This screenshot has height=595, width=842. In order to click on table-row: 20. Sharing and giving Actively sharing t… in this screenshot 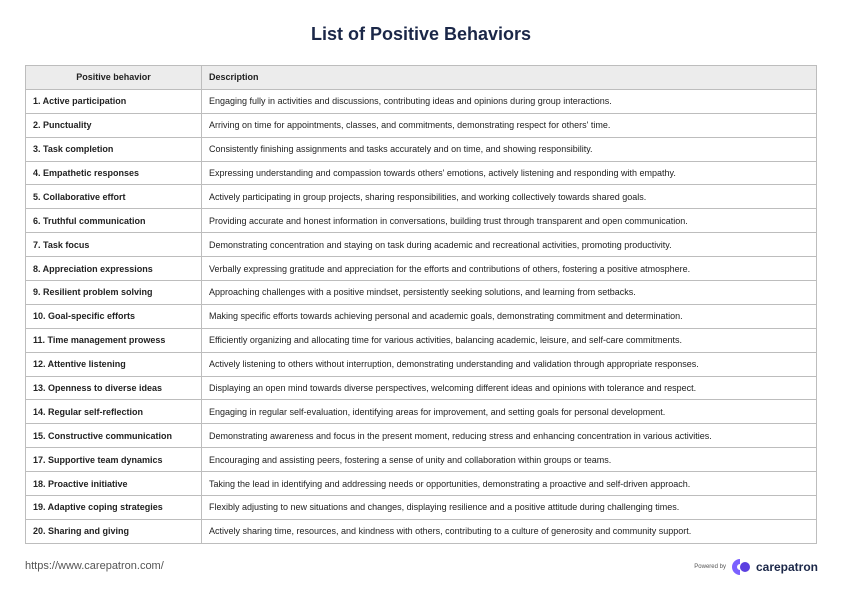, I will do `click(421, 531)`.